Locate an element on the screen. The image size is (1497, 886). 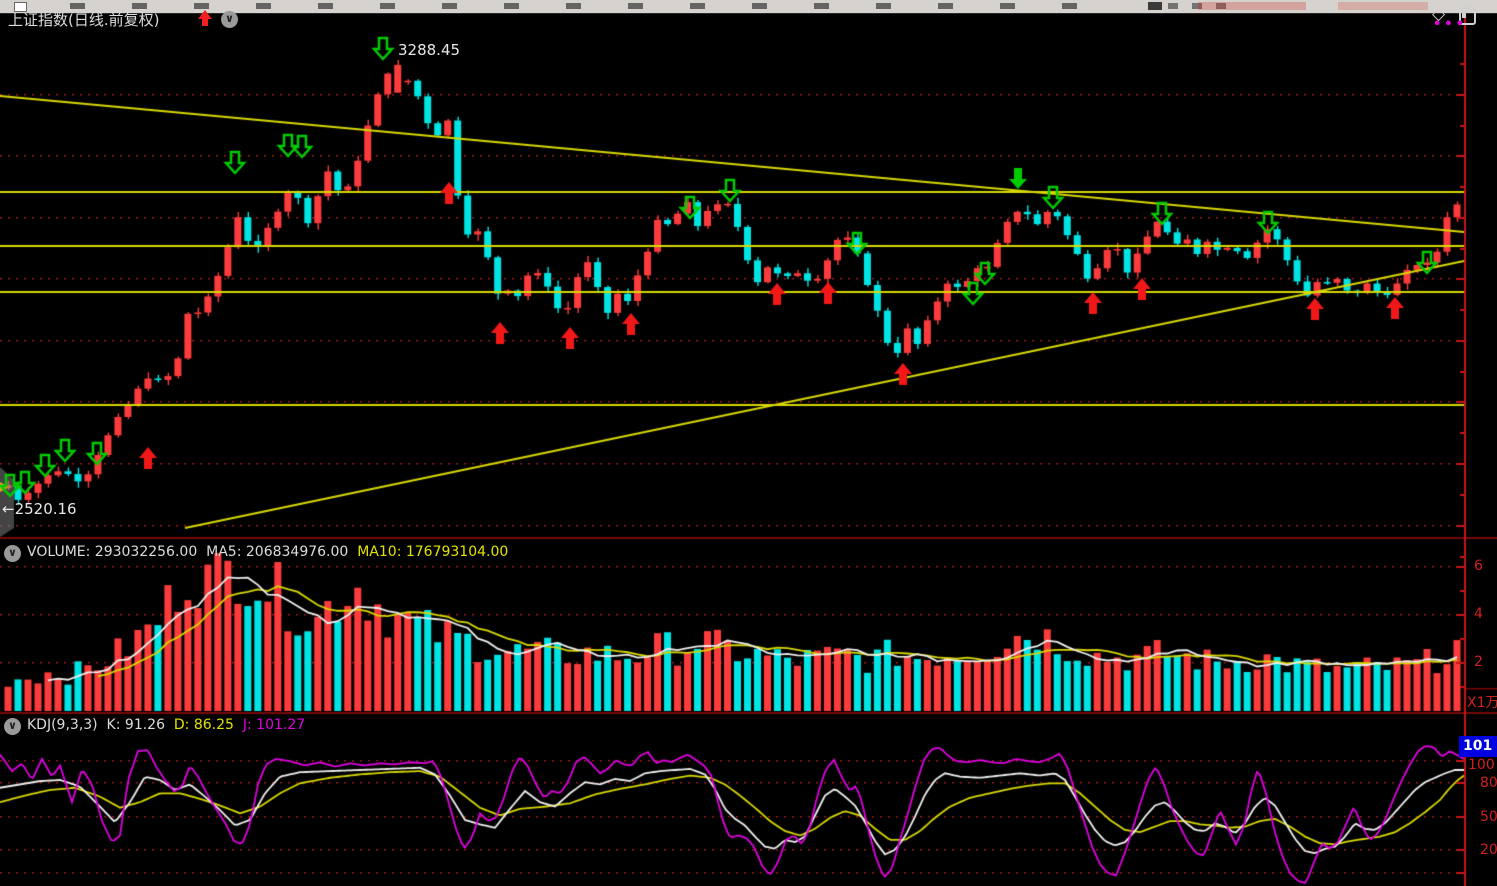
j-value: 101.27 is located at coordinates (281, 725).